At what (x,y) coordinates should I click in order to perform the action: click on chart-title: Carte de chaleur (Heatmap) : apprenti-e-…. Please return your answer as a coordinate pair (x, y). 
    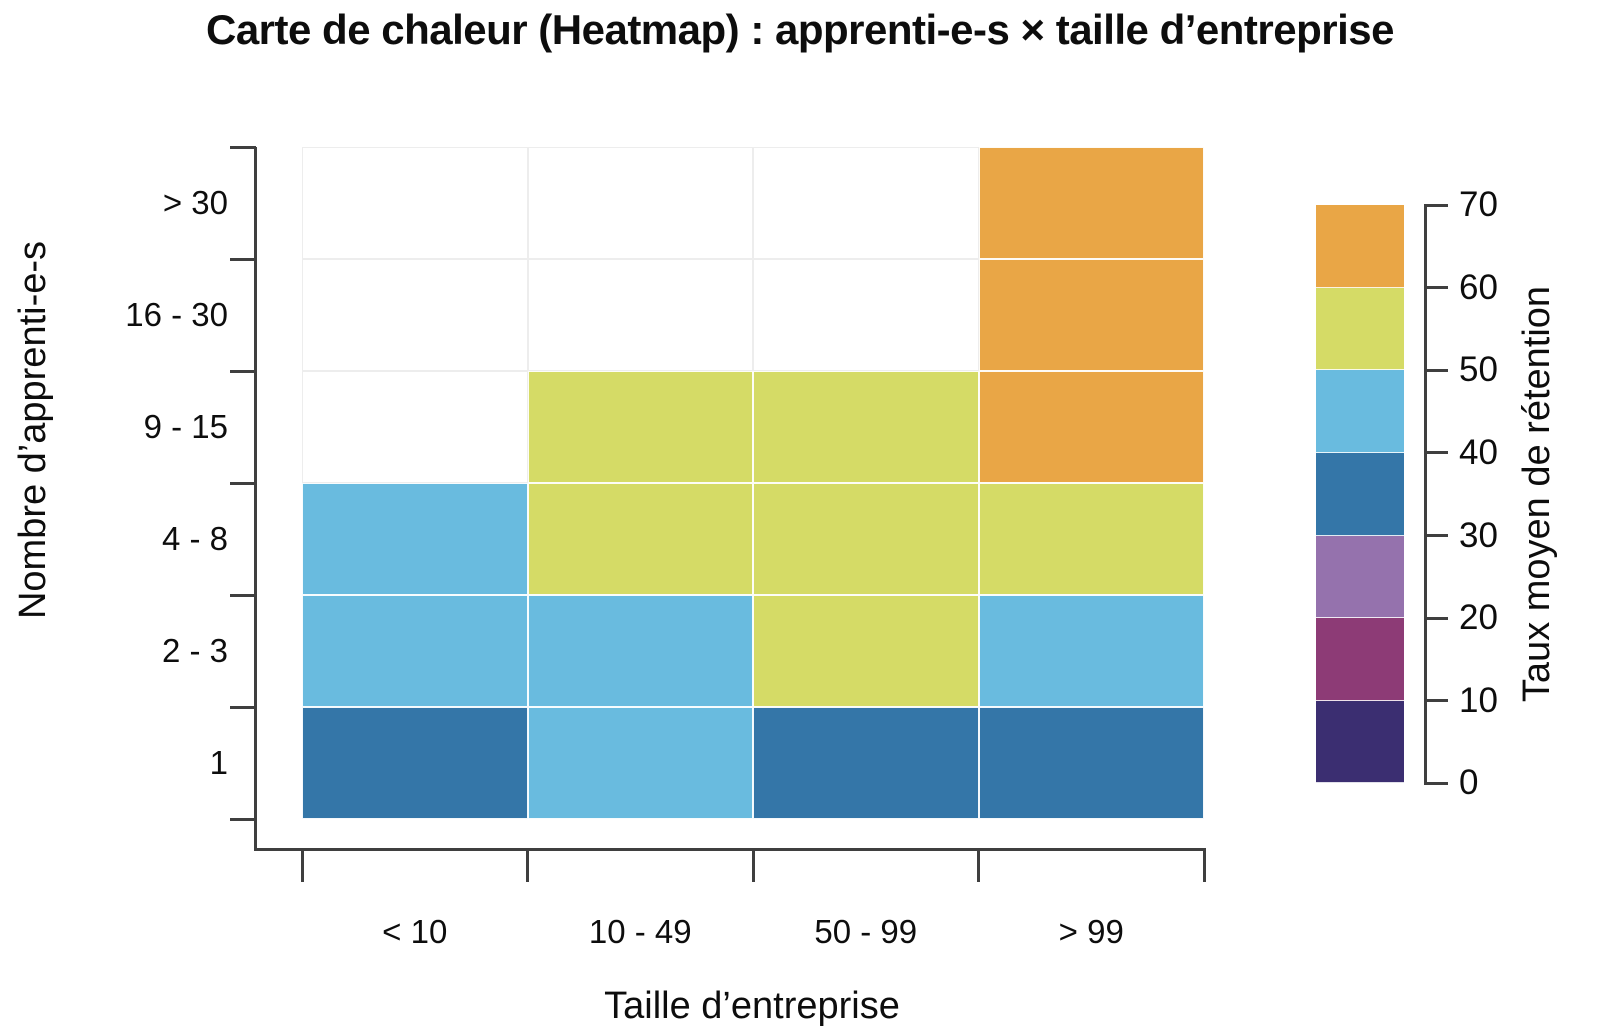
    Looking at the image, I should click on (800, 29).